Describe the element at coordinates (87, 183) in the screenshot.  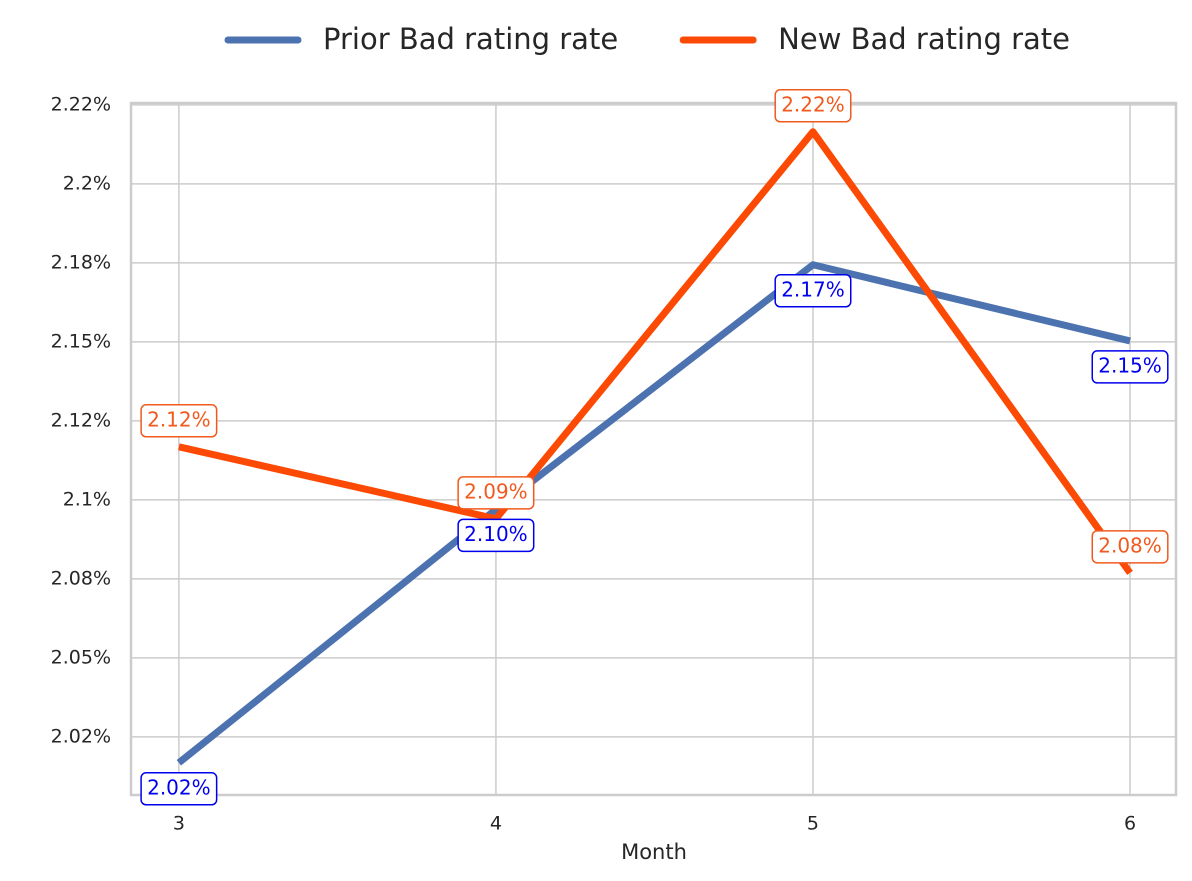
I see `y-tick-label: 2.2%` at that location.